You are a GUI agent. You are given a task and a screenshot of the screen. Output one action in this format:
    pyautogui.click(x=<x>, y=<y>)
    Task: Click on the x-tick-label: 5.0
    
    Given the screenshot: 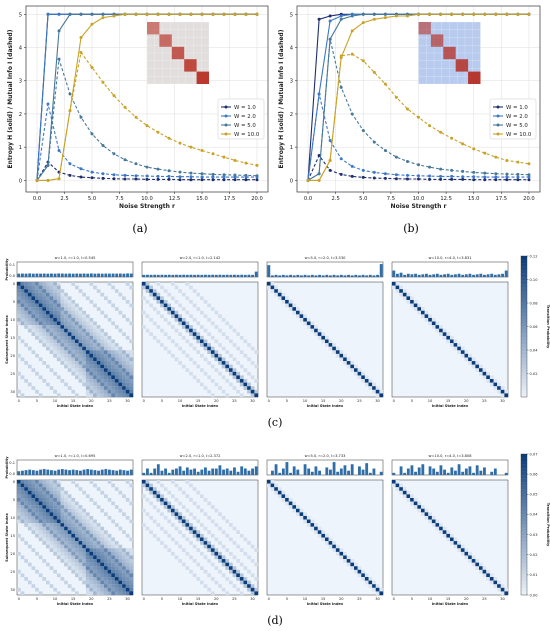 What is the action you would take?
    pyautogui.click(x=363, y=199)
    